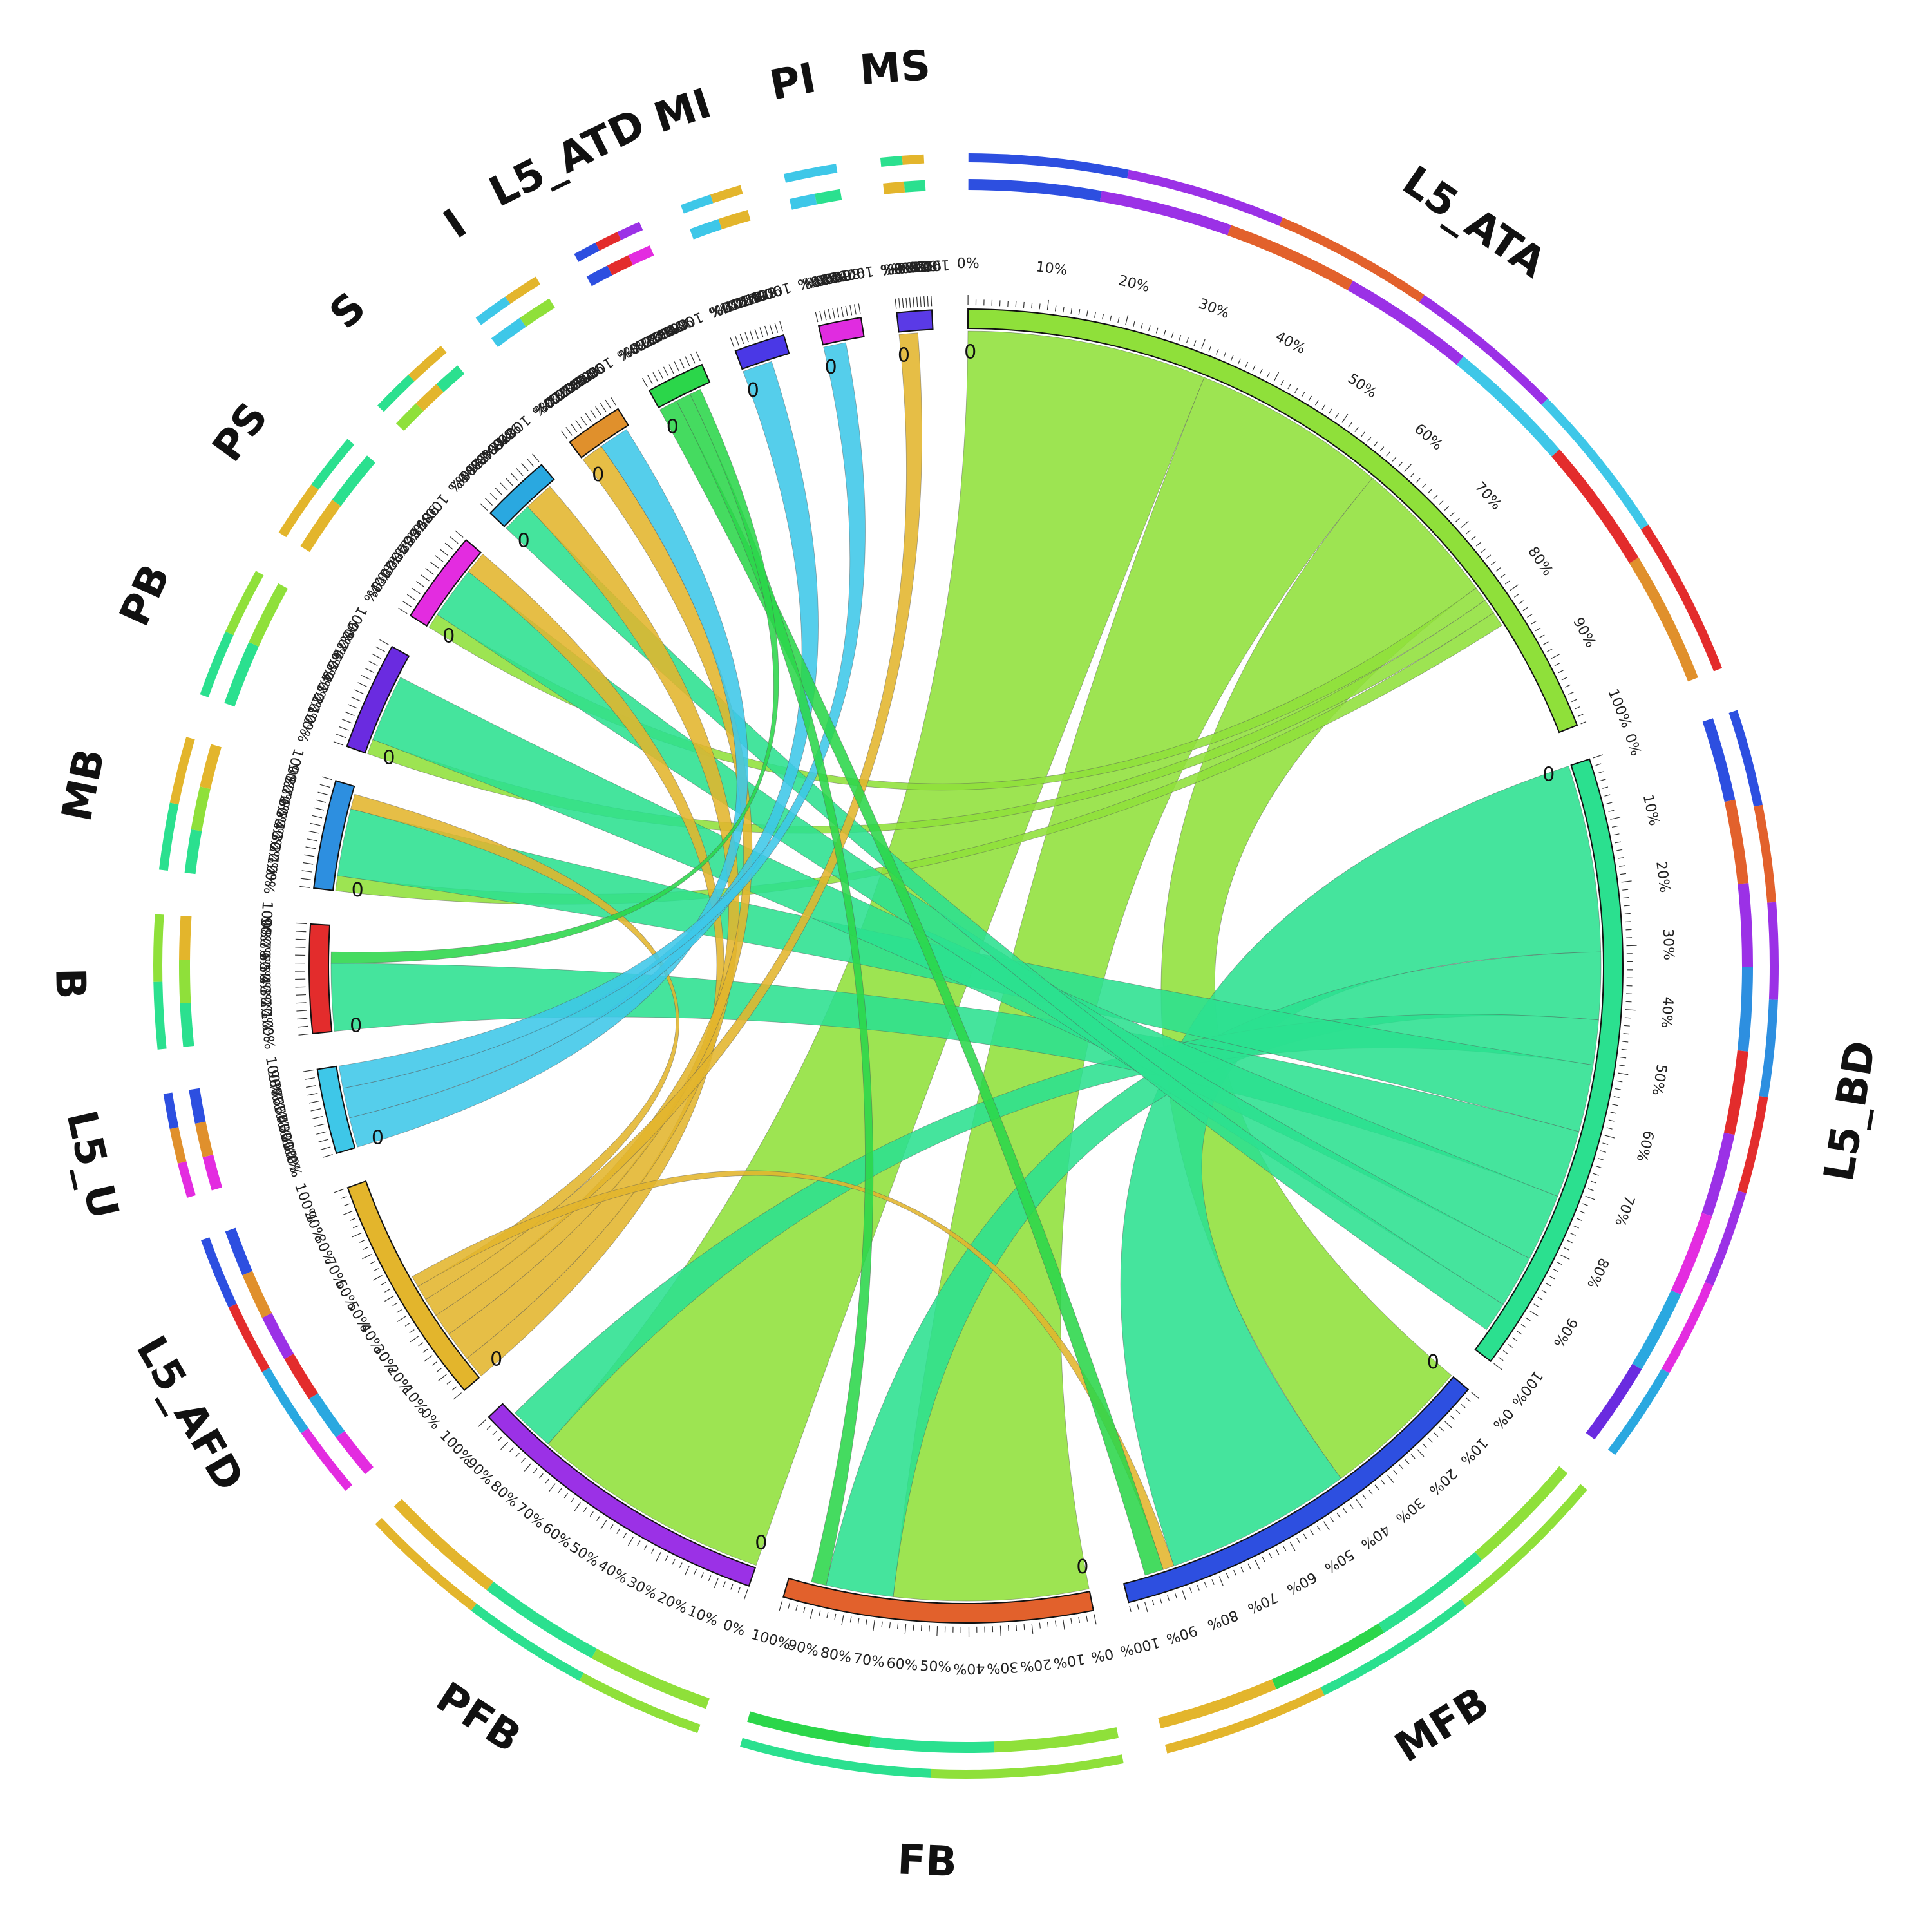 The height and width of the screenshot is (1932, 1932). Describe the element at coordinates (915, 321) in the screenshot. I see `sector-arc-ms` at that location.